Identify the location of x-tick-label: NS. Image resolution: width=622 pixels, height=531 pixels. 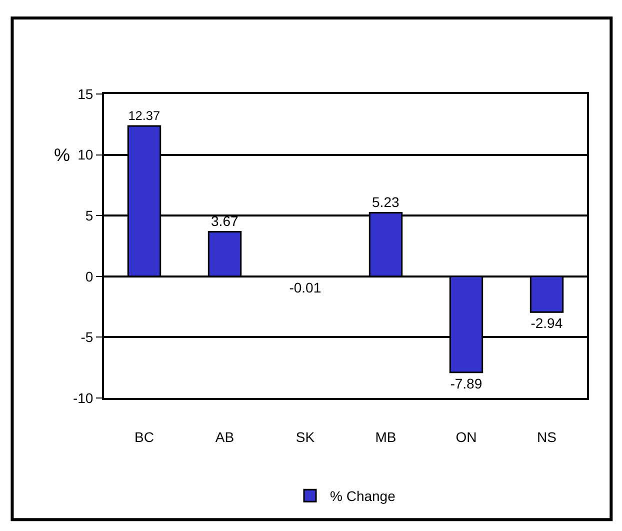
(546, 436).